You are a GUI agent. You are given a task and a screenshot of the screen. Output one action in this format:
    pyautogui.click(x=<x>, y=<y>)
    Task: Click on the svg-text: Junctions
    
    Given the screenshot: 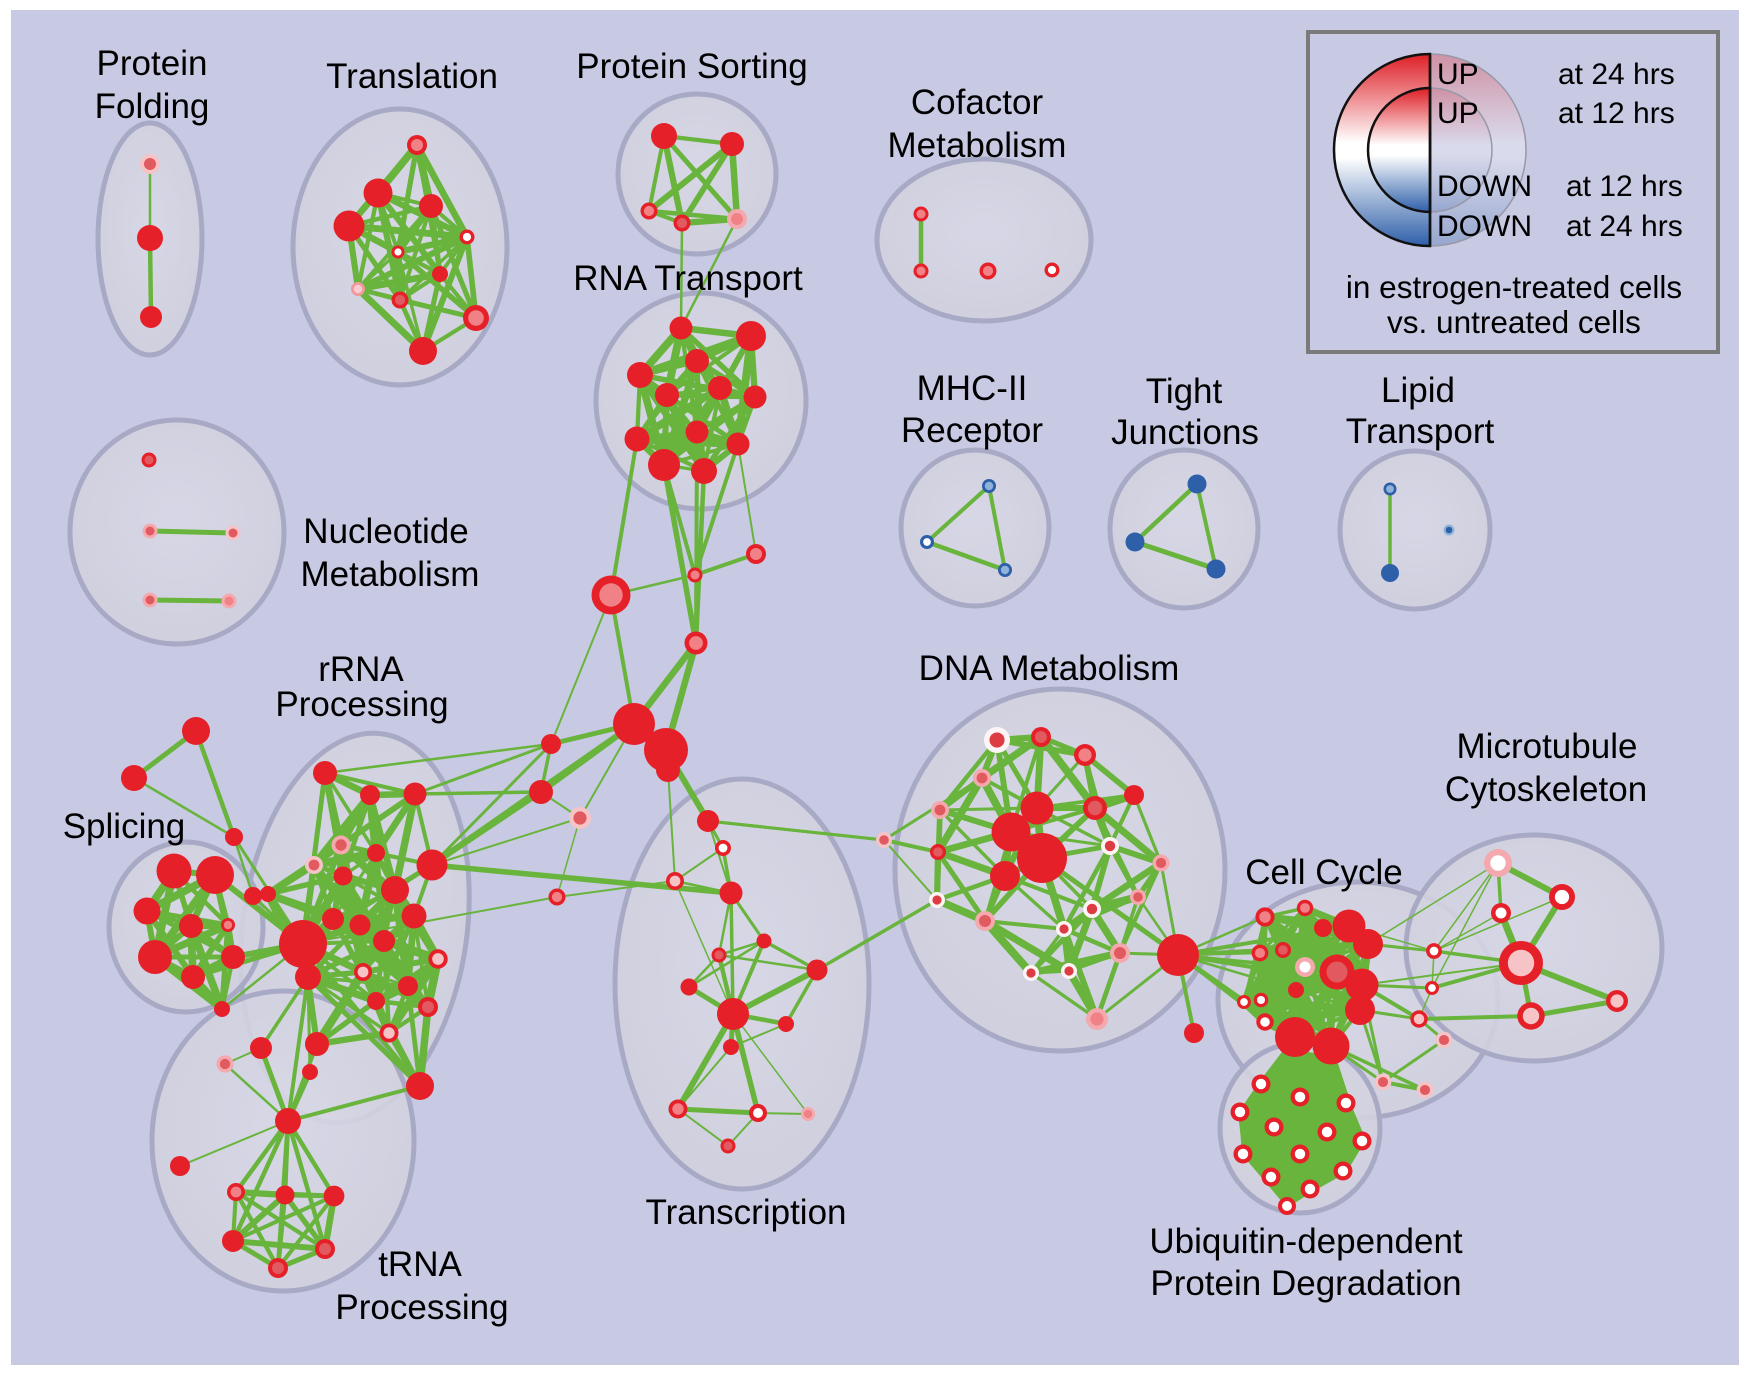 What is the action you would take?
    pyautogui.click(x=1185, y=432)
    